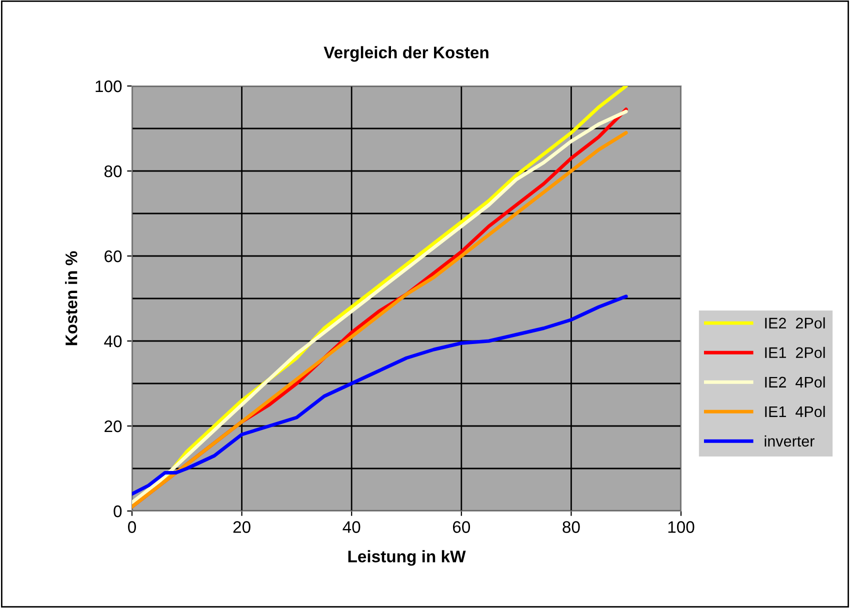  I want to click on legend-label: inverter, so click(789, 441).